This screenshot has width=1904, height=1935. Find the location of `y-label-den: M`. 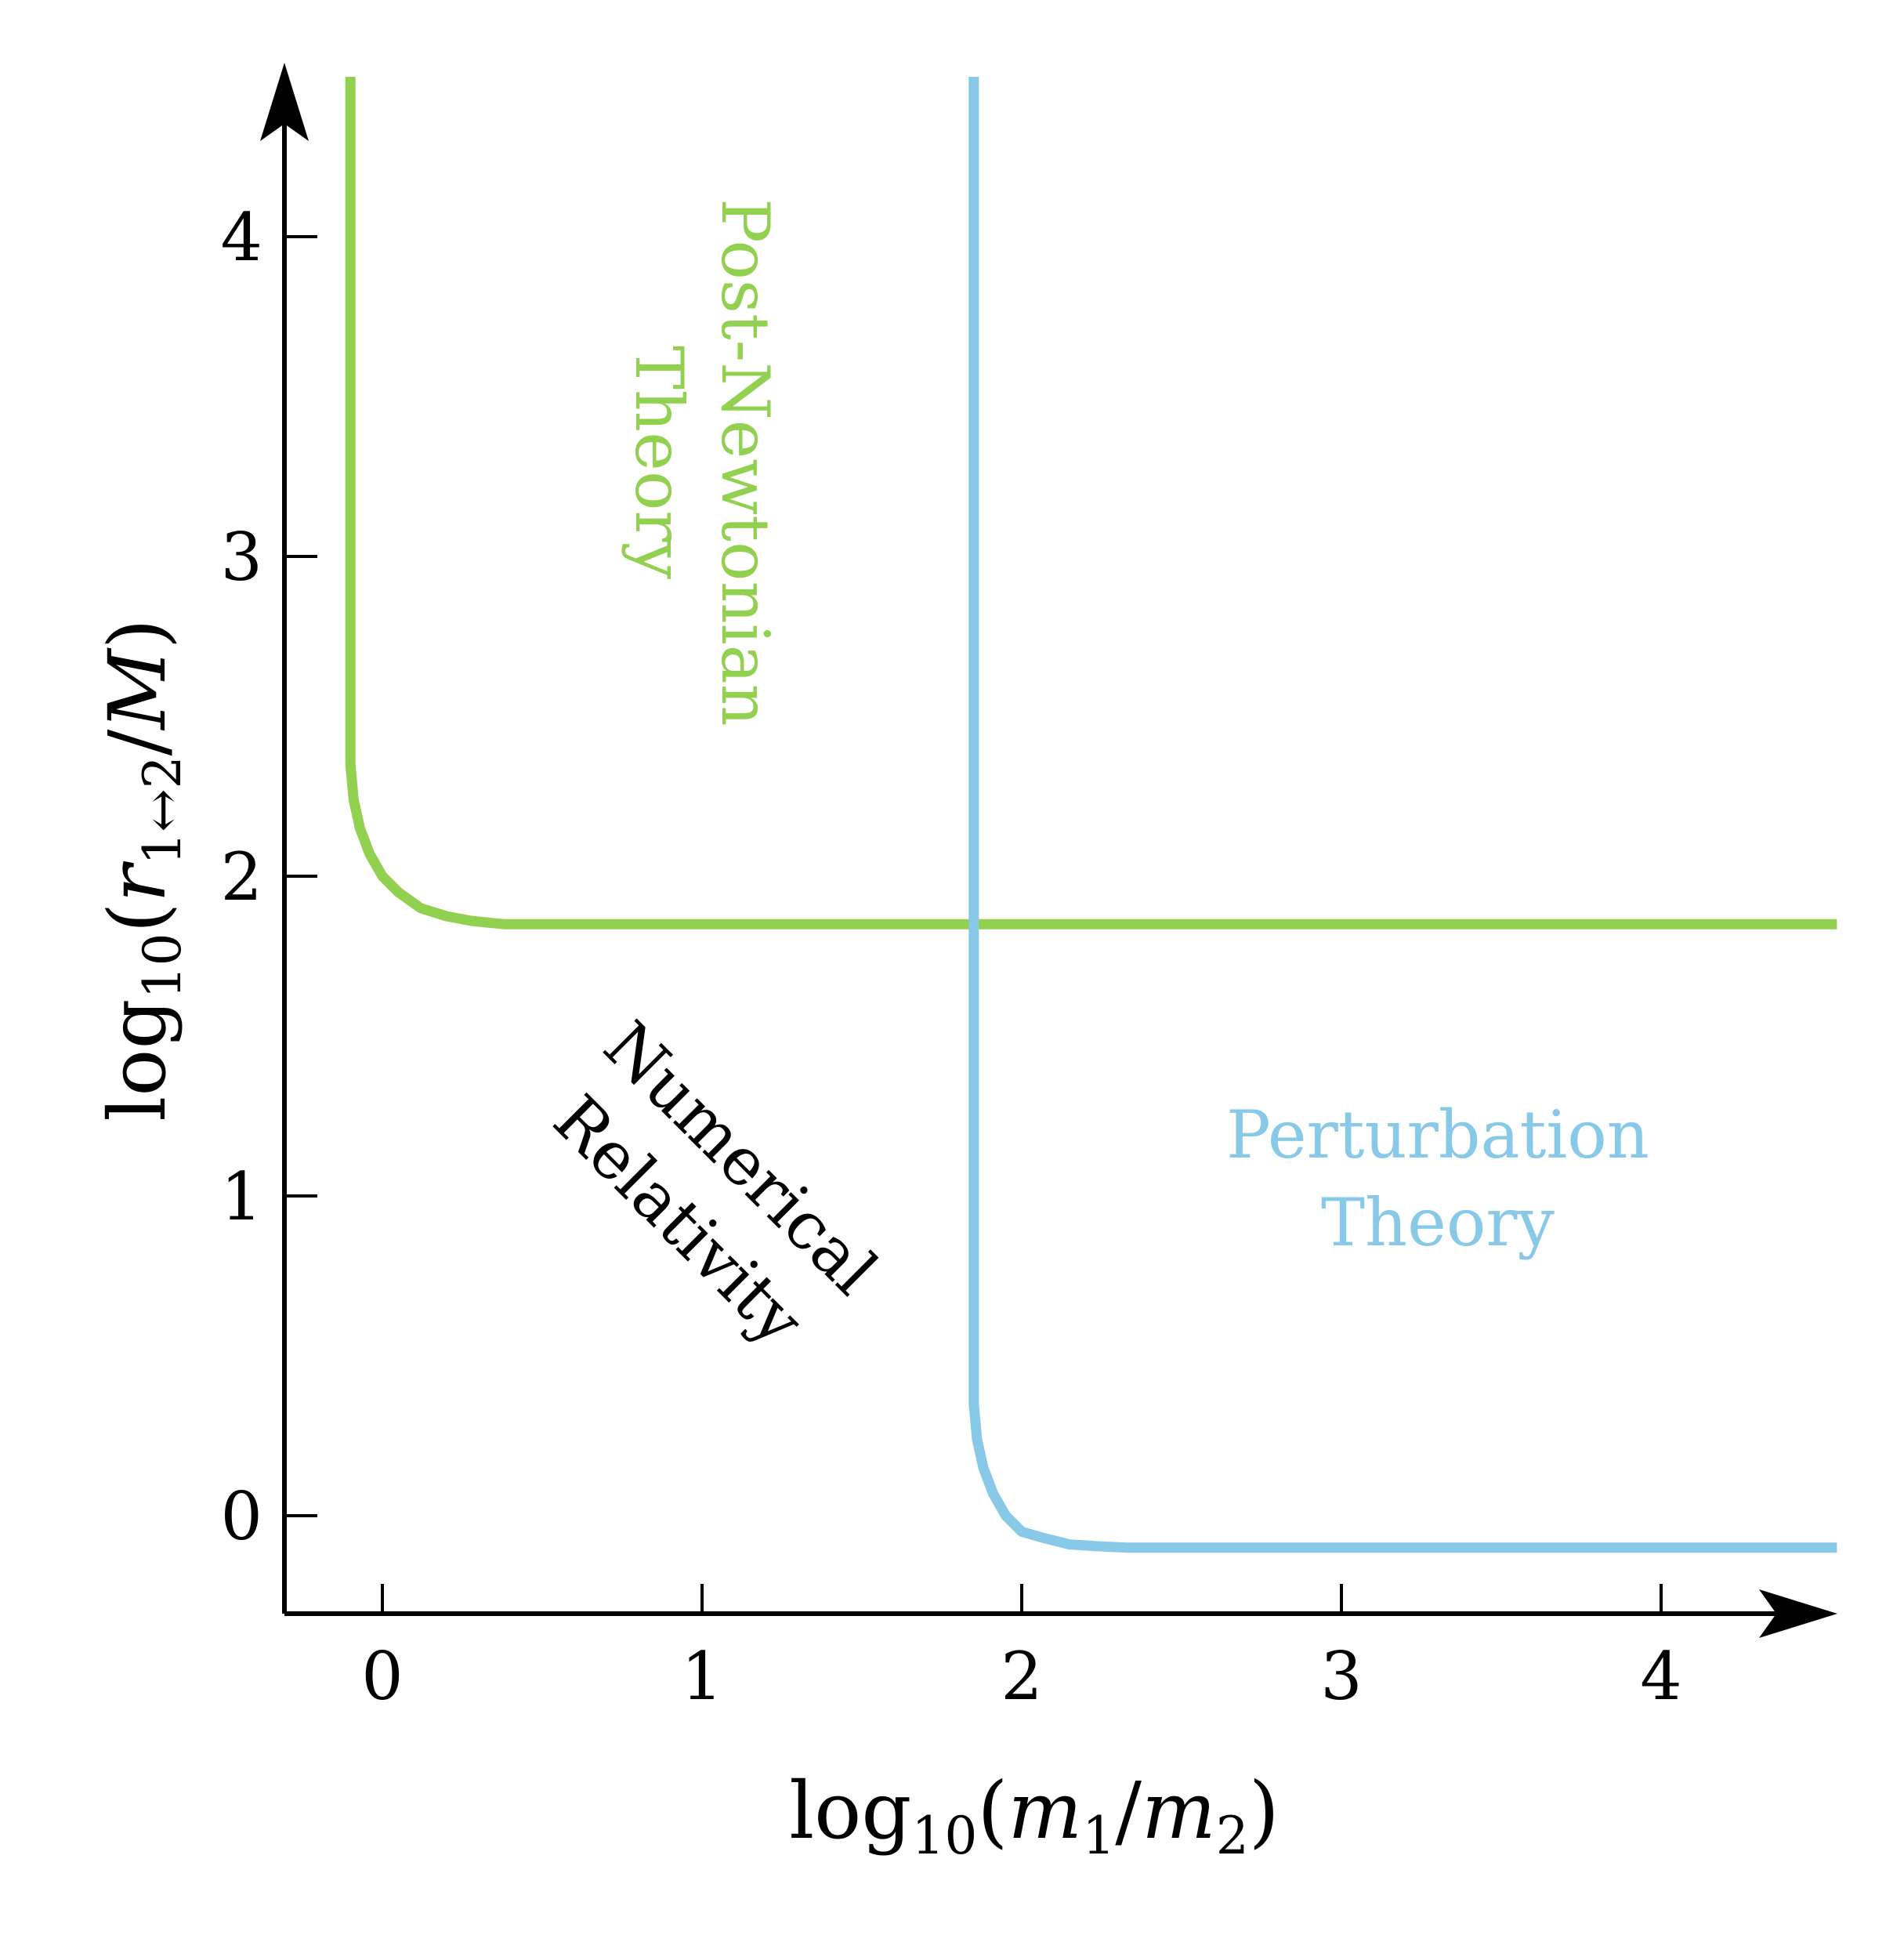

y-label-den: M is located at coordinates (137, 689).